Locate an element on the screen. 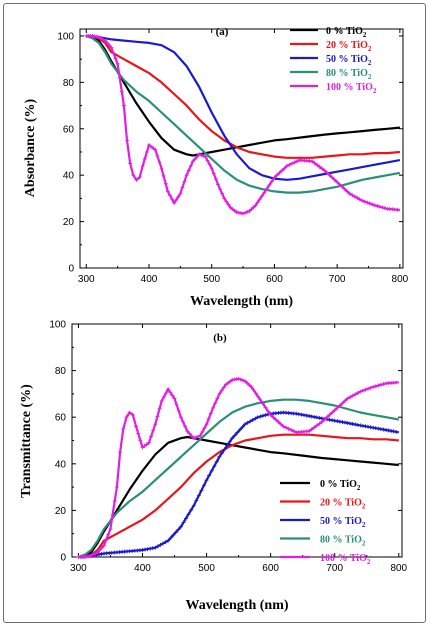 Image resolution: width=431 pixels, height=628 pixels. legend-label: 80 % TiO2 is located at coordinates (343, 541).